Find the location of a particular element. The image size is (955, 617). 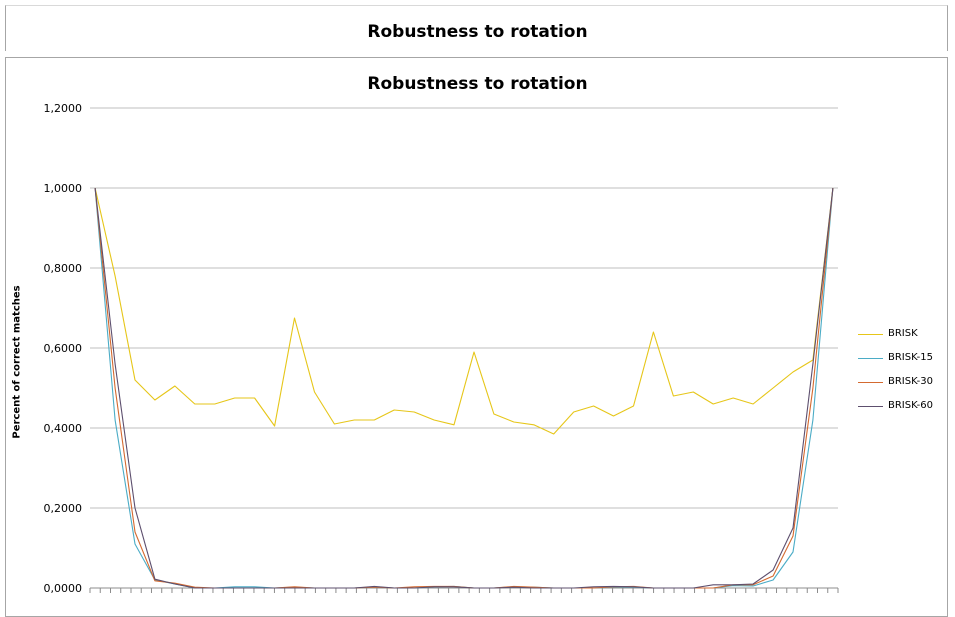

legend-label: BRISK is located at coordinates (903, 333).